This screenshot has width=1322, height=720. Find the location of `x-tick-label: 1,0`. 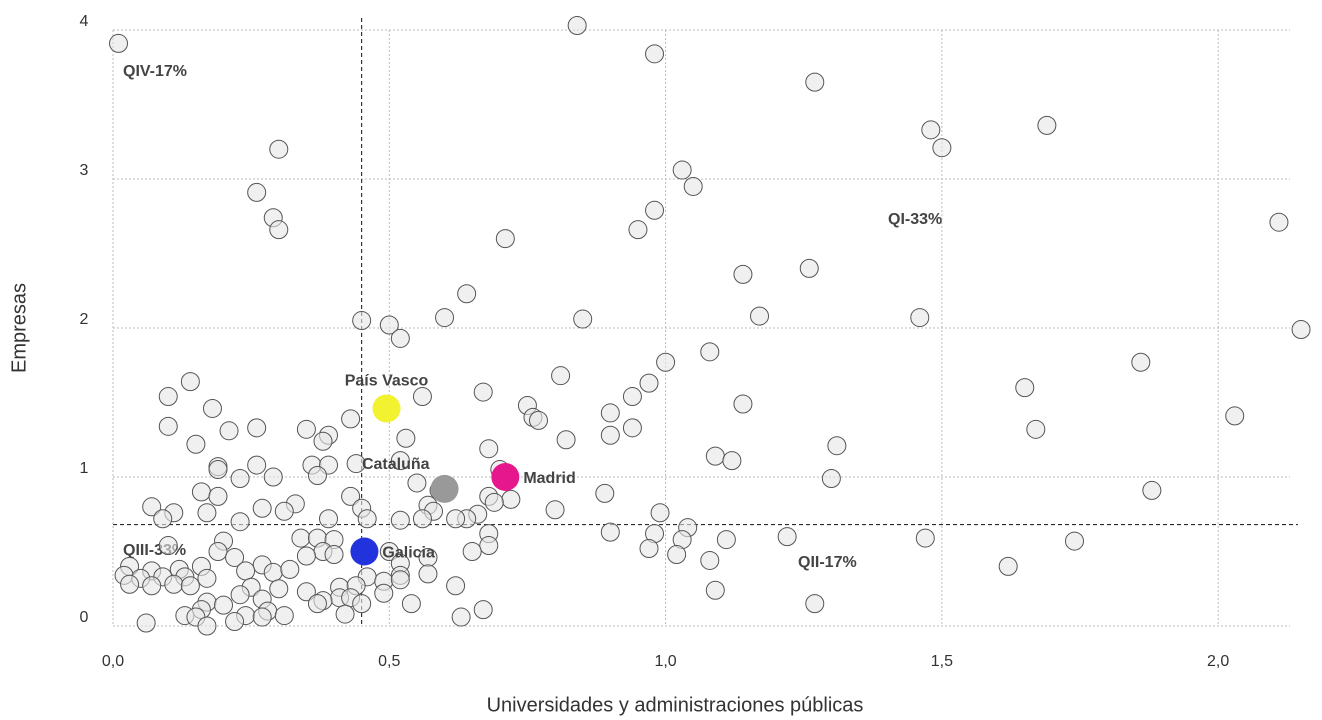

x-tick-label: 1,0 is located at coordinates (665, 661).